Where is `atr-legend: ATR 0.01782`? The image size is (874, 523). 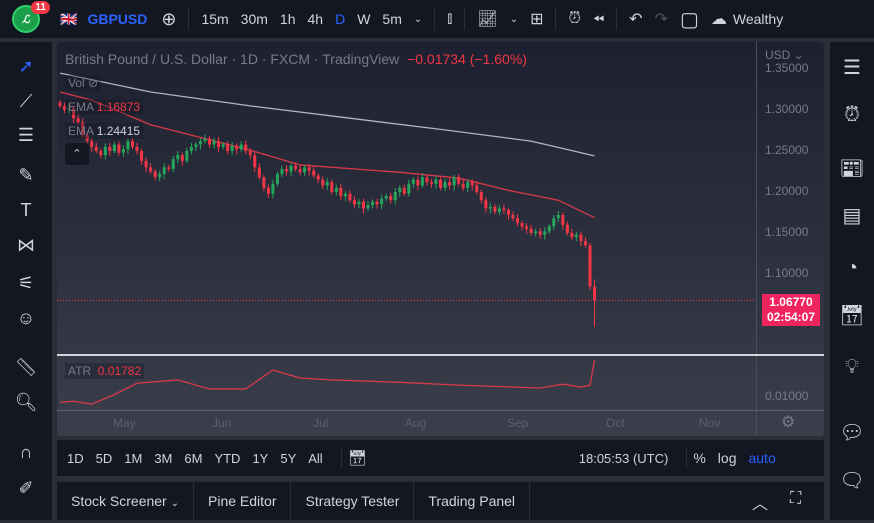
atr-legend: ATR 0.01782 is located at coordinates (105, 371).